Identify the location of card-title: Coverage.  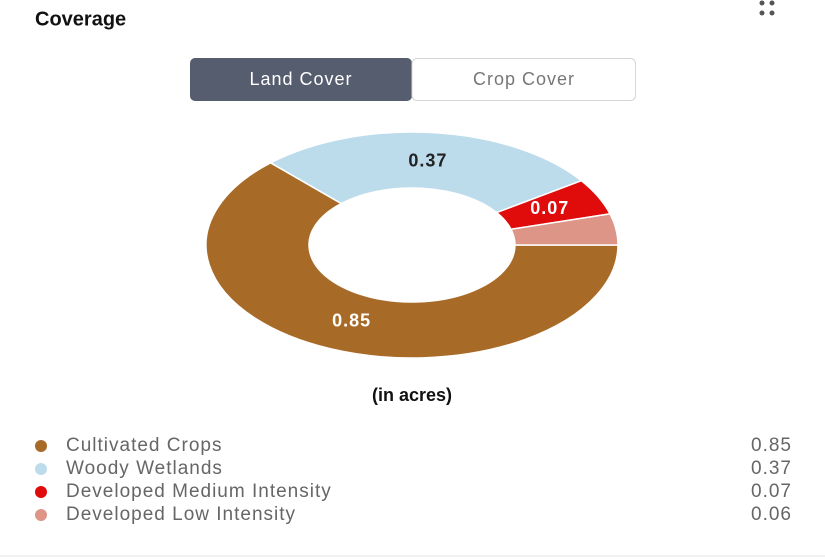
(80, 19).